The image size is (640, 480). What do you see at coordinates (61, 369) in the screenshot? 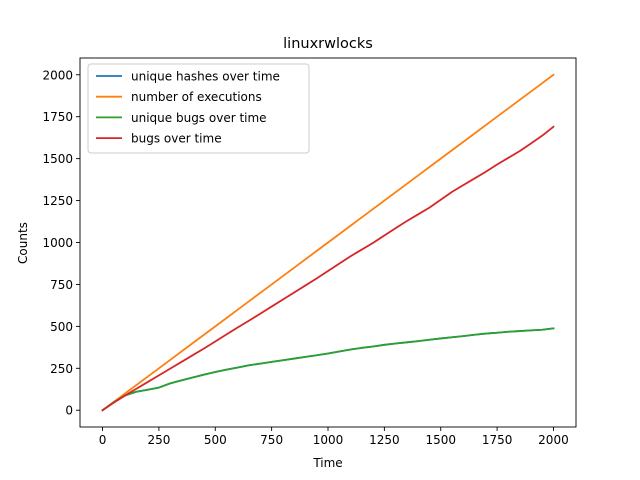
I see `y-tick-label: 250` at bounding box center [61, 369].